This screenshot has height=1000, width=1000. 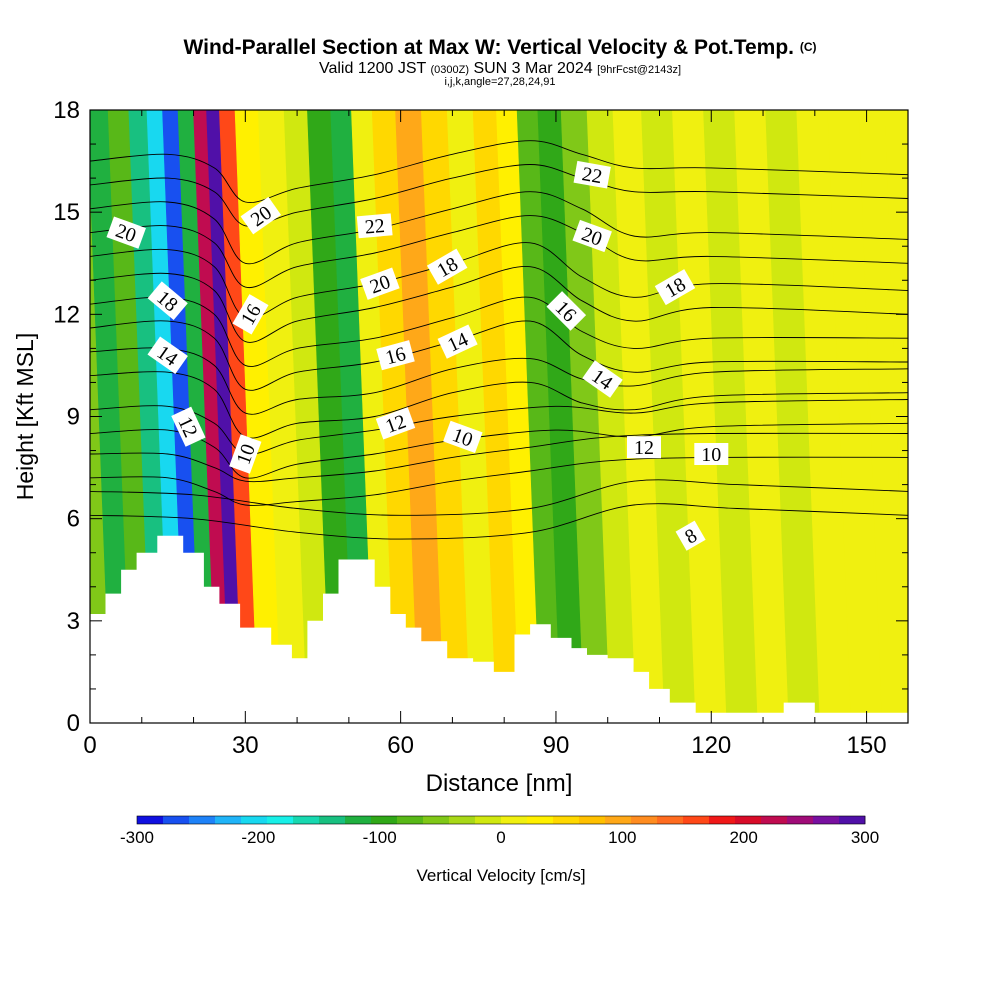 I want to click on x-tick-label: 60, so click(x=400, y=745).